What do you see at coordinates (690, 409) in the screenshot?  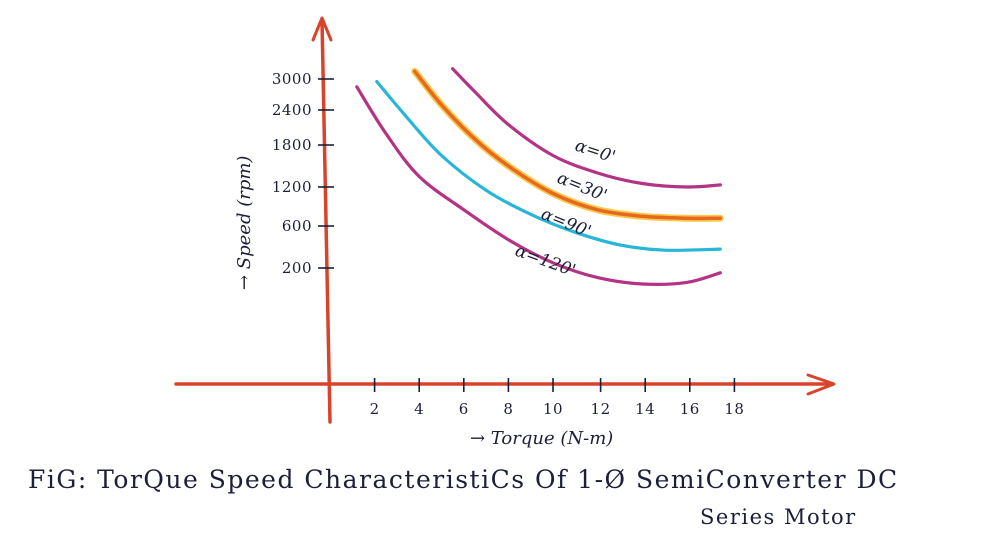 I see `x-tick-label: 16` at bounding box center [690, 409].